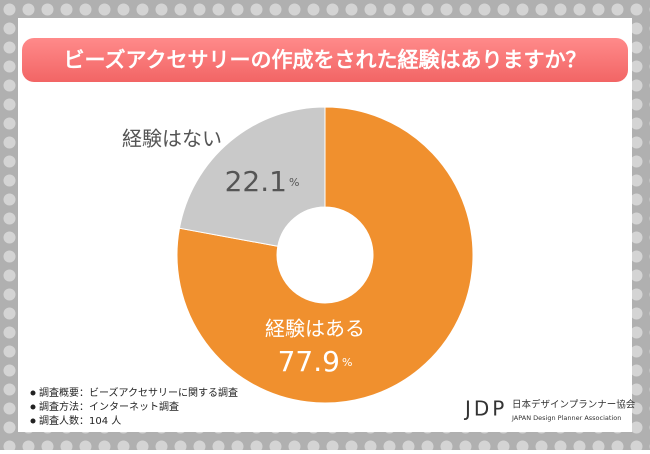 Image resolution: width=650 pixels, height=454 pixels. I want to click on value-number: 22.1, so click(256, 181).